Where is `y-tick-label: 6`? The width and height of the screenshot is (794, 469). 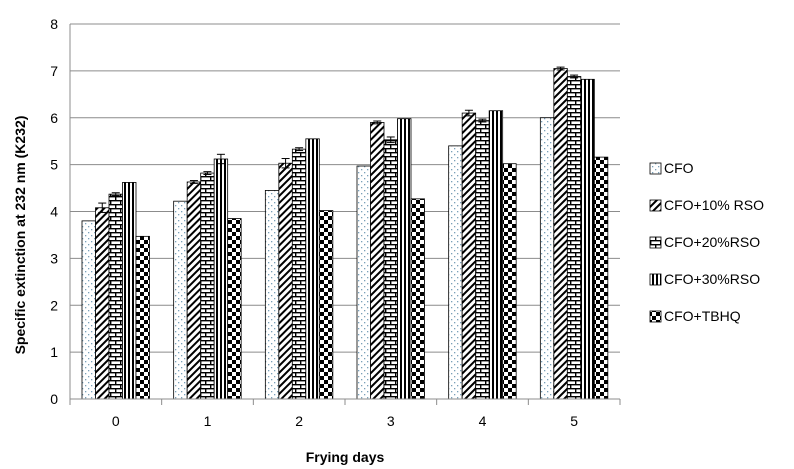
y-tick-label: 6 is located at coordinates (54, 118).